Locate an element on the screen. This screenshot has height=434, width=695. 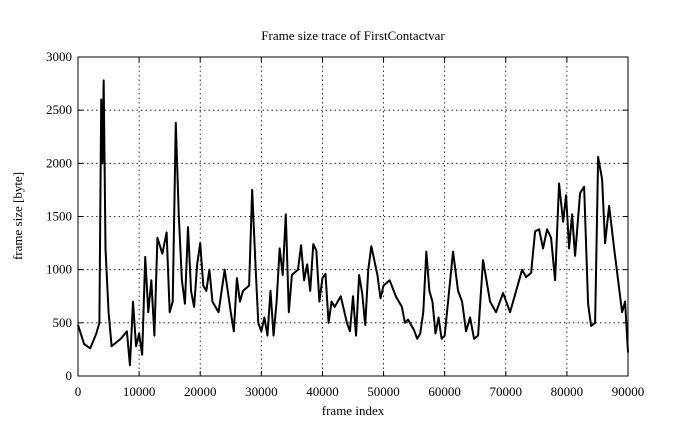
y-tick-label: 500 is located at coordinates (63, 322).